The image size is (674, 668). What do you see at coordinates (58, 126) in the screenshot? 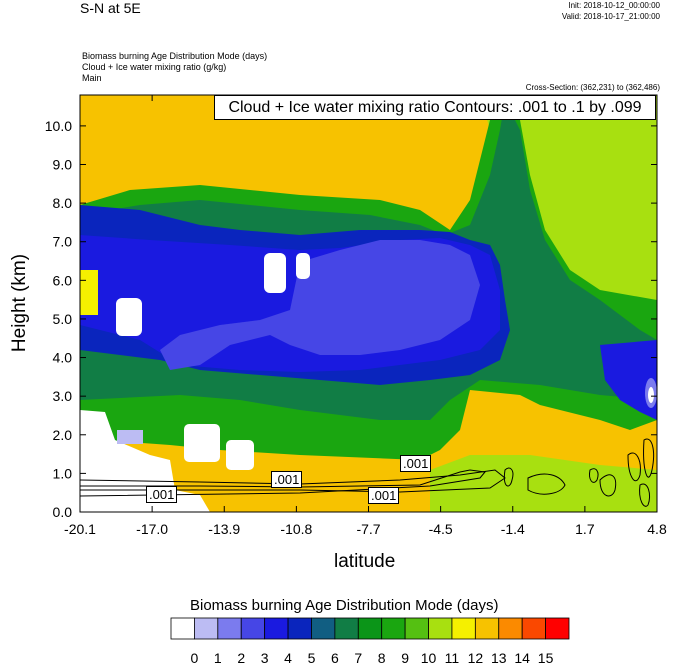
I see `y-tick-label: 10.0` at bounding box center [58, 126].